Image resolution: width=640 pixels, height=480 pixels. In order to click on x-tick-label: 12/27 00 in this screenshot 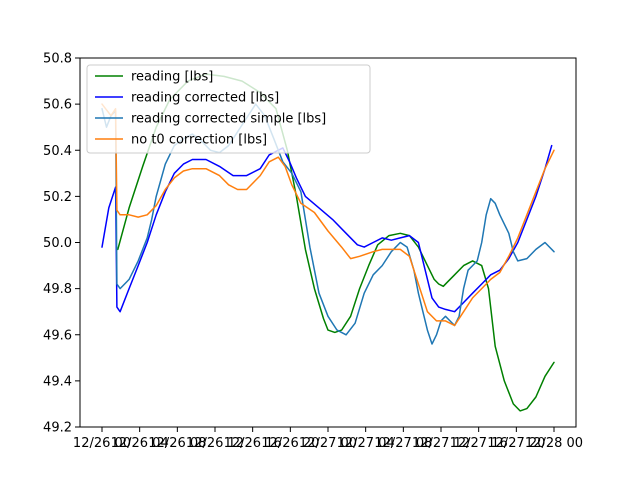, I will do `click(328, 443)`.